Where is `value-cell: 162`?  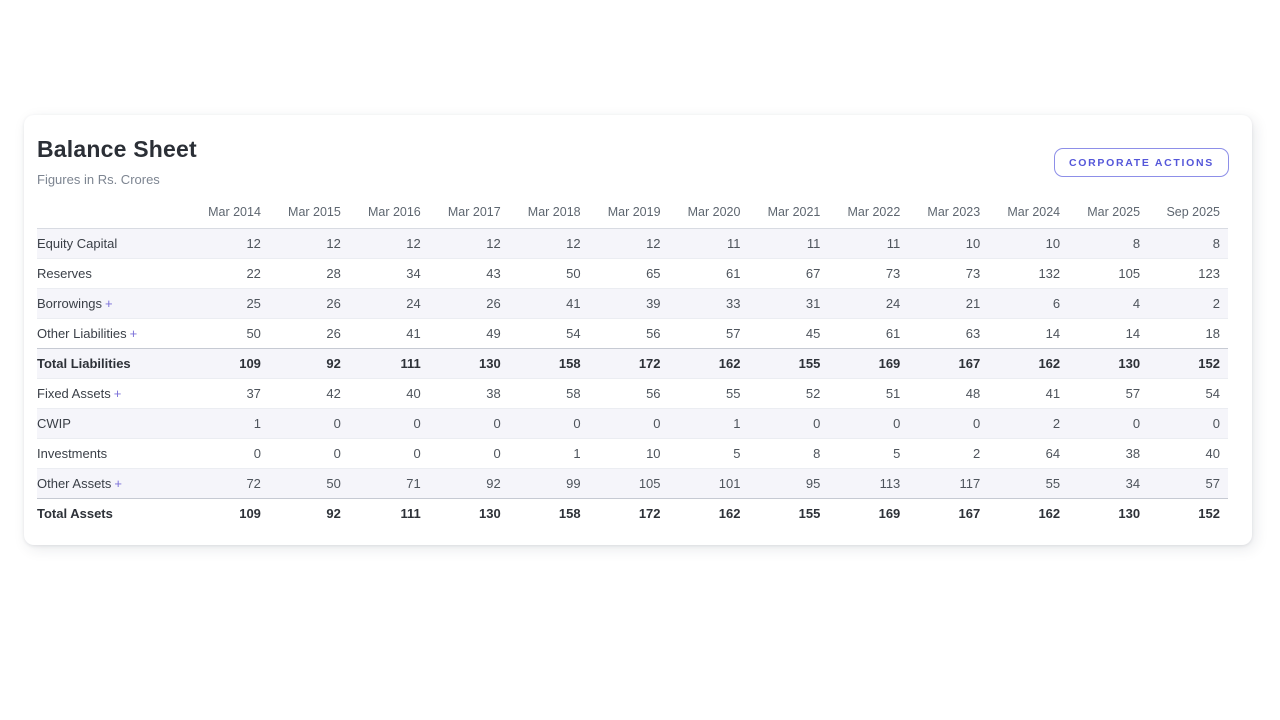
value-cell: 162 is located at coordinates (1028, 363).